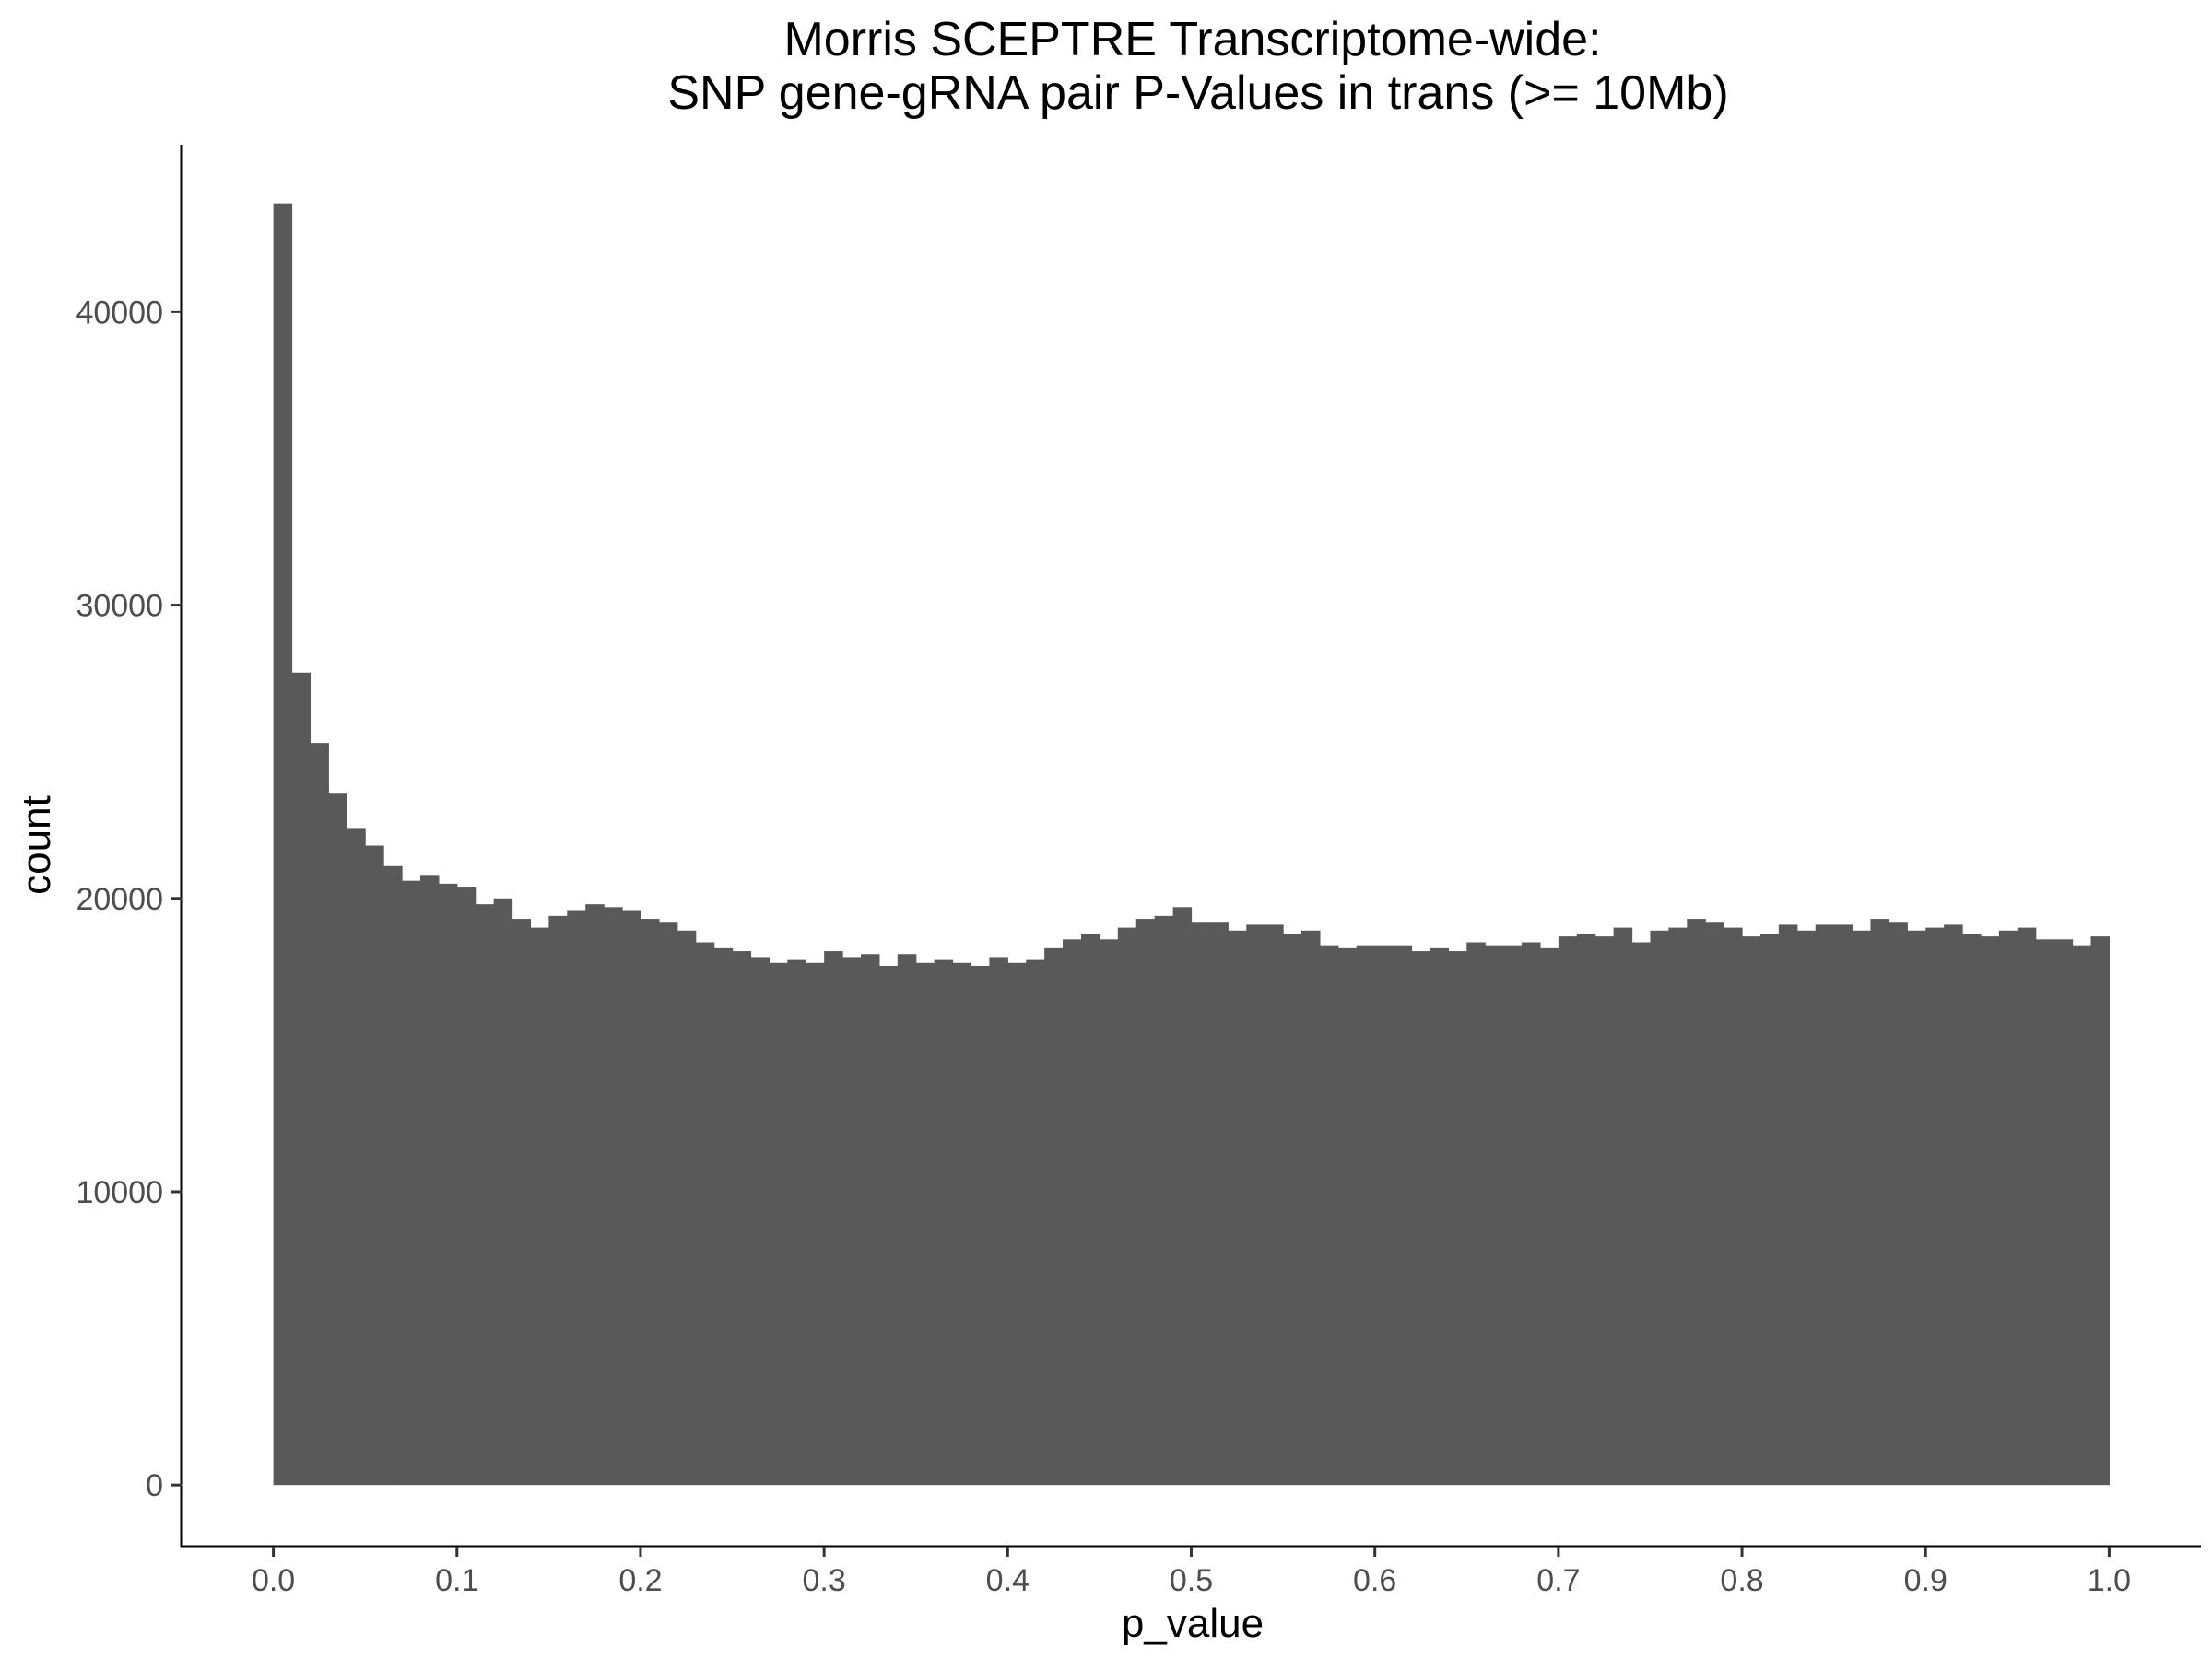  What do you see at coordinates (640, 1580) in the screenshot?
I see `x-tick-label: 0.2` at bounding box center [640, 1580].